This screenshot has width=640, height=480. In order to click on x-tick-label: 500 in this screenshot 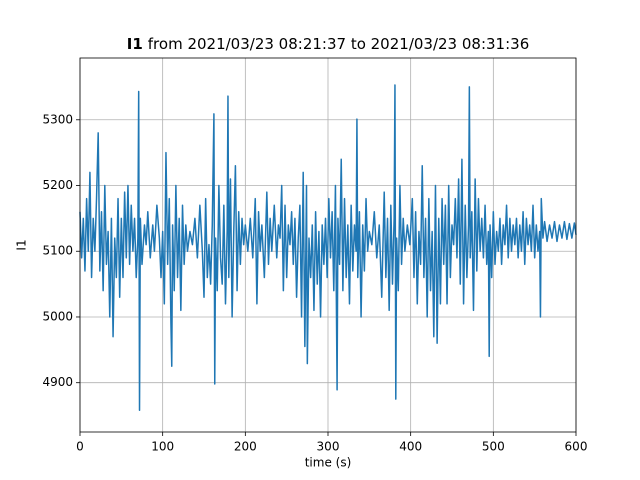, I will do `click(493, 447)`.